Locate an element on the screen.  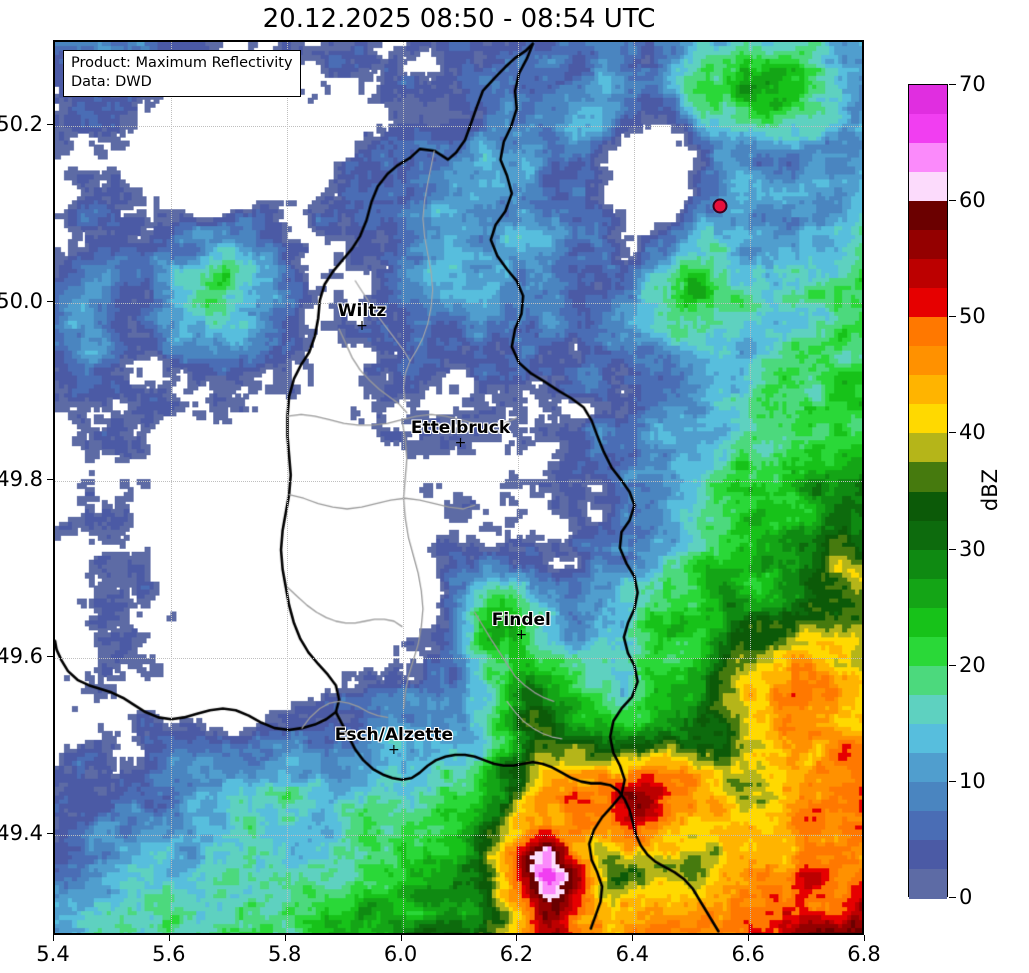
colorbar-tick-label: 20 is located at coordinates (972, 664).